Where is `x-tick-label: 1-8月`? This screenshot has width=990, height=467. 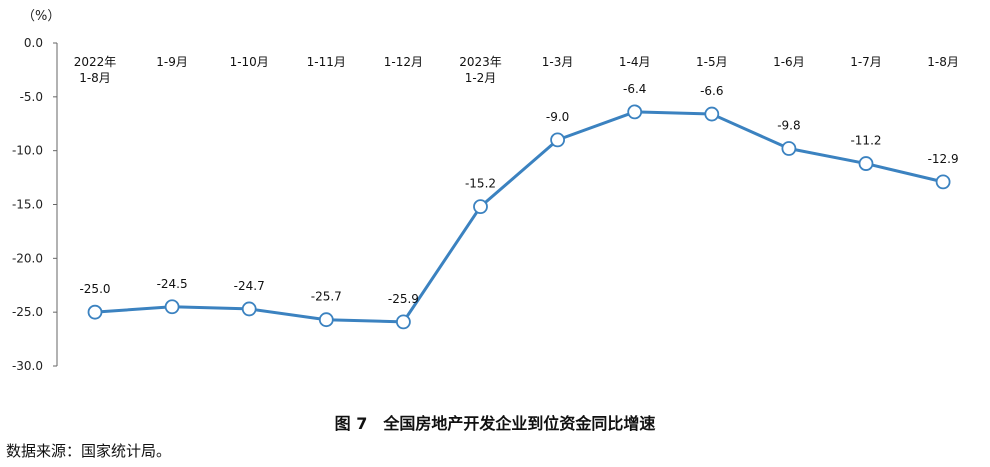
x-tick-label: 1-8月 is located at coordinates (943, 62).